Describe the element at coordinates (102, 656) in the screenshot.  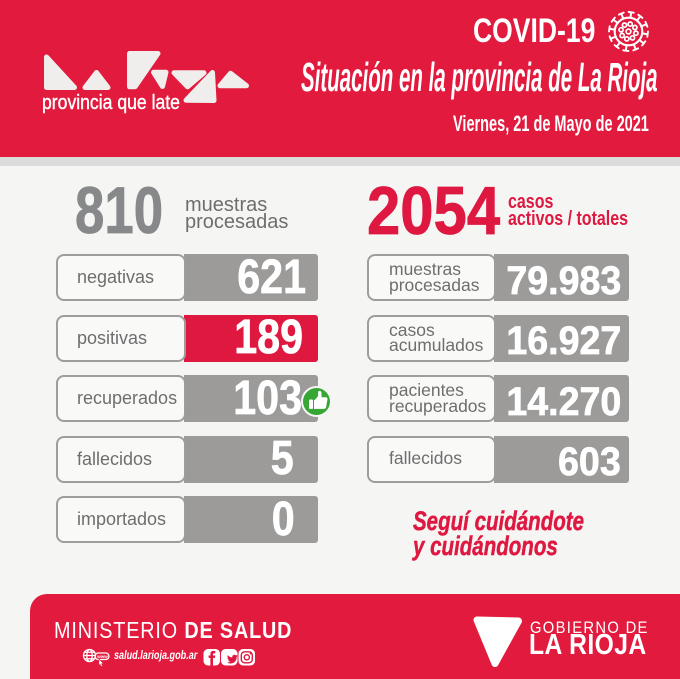
I see `svg-text: www` at that location.